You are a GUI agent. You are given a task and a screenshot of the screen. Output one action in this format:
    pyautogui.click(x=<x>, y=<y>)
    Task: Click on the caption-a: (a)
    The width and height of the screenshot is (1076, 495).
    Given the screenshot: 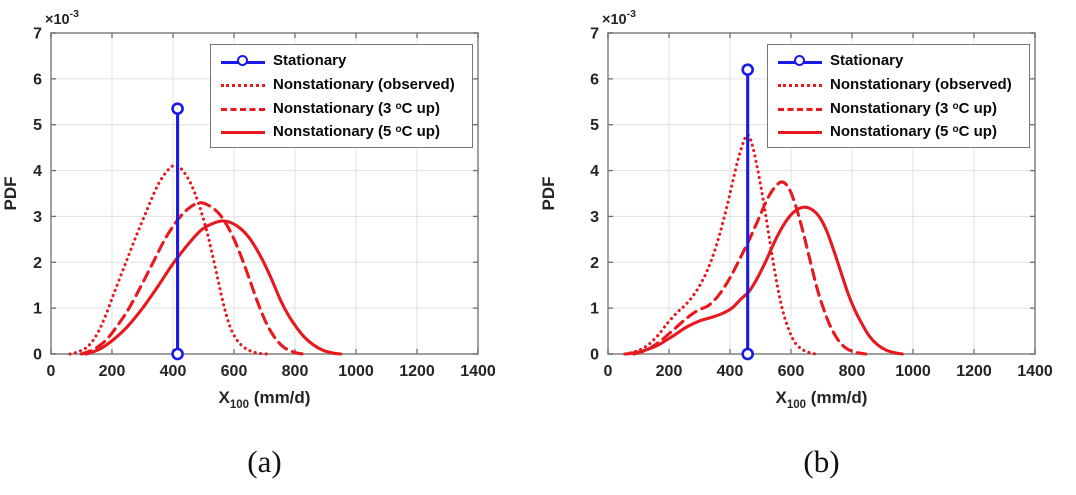 What is the action you would take?
    pyautogui.click(x=264, y=461)
    